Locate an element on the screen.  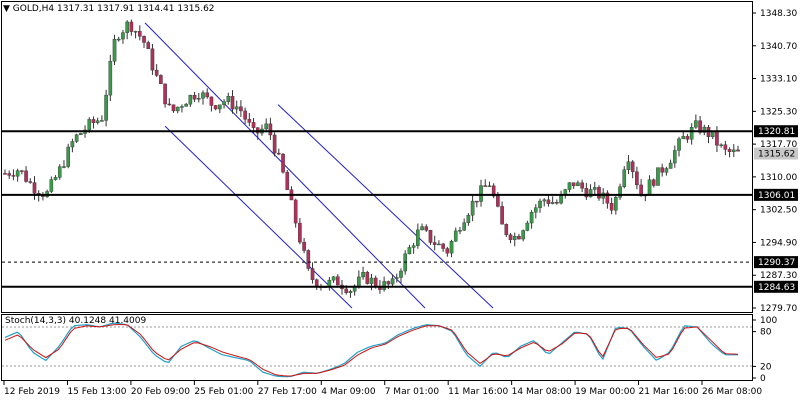
level-label: 1306.01 is located at coordinates (776, 196).